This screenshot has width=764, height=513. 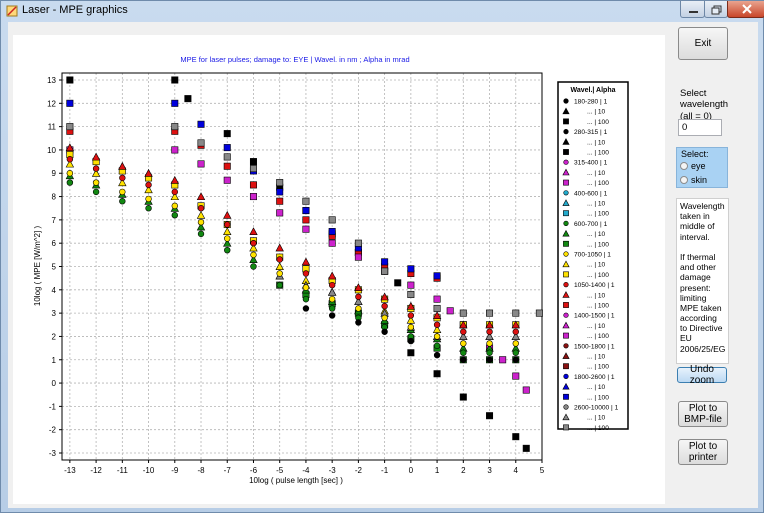 I want to click on y-tick-label: 1, so click(x=54, y=360).